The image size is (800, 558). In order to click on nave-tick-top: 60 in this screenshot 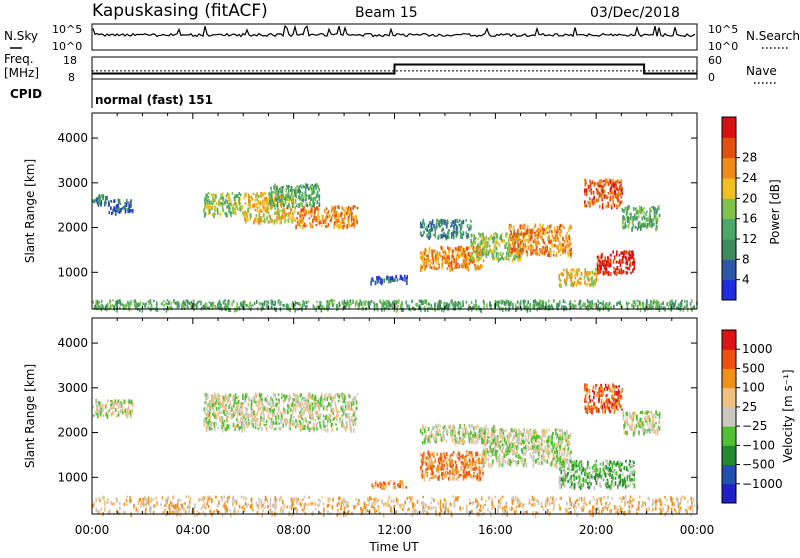, I will do `click(715, 60)`.